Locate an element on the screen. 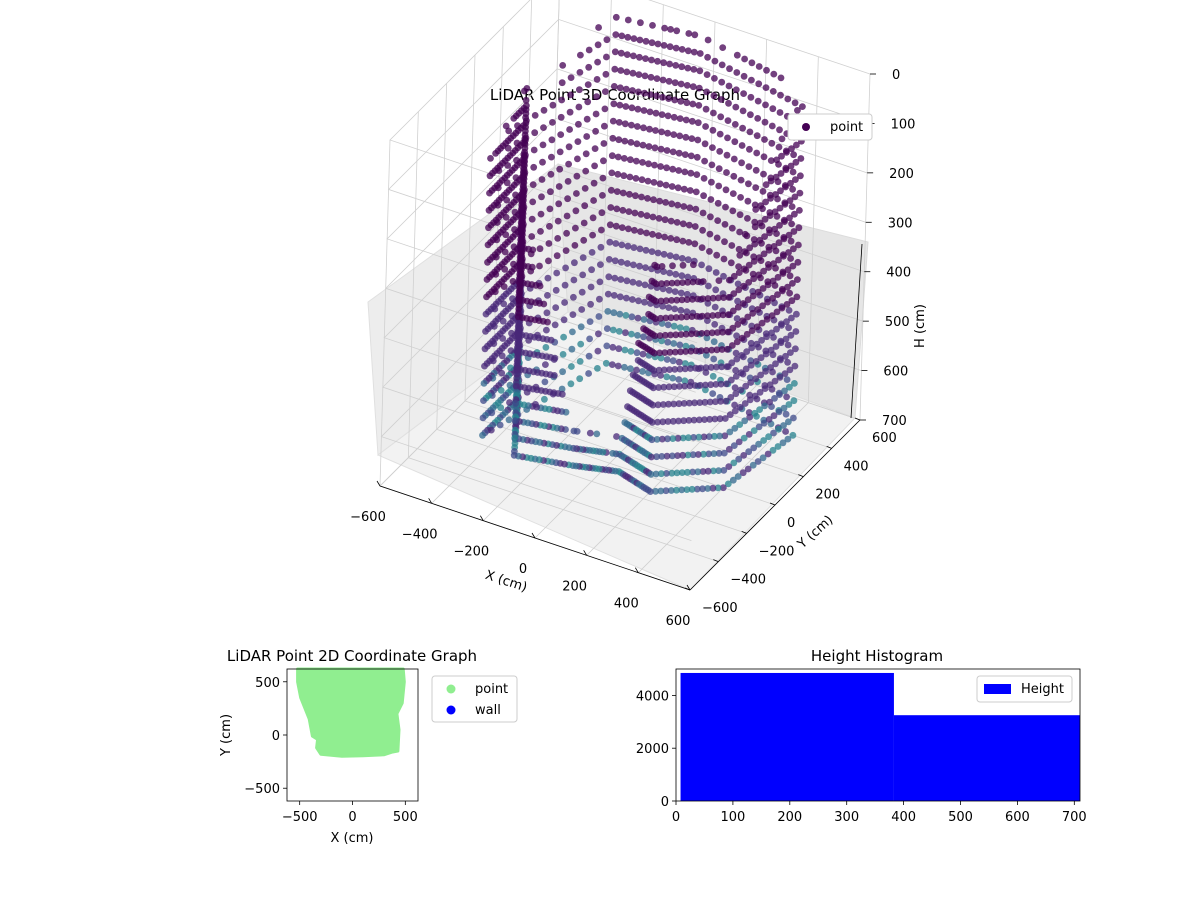 This screenshot has height=900, width=1200. legend-3d-label: point is located at coordinates (846, 127).